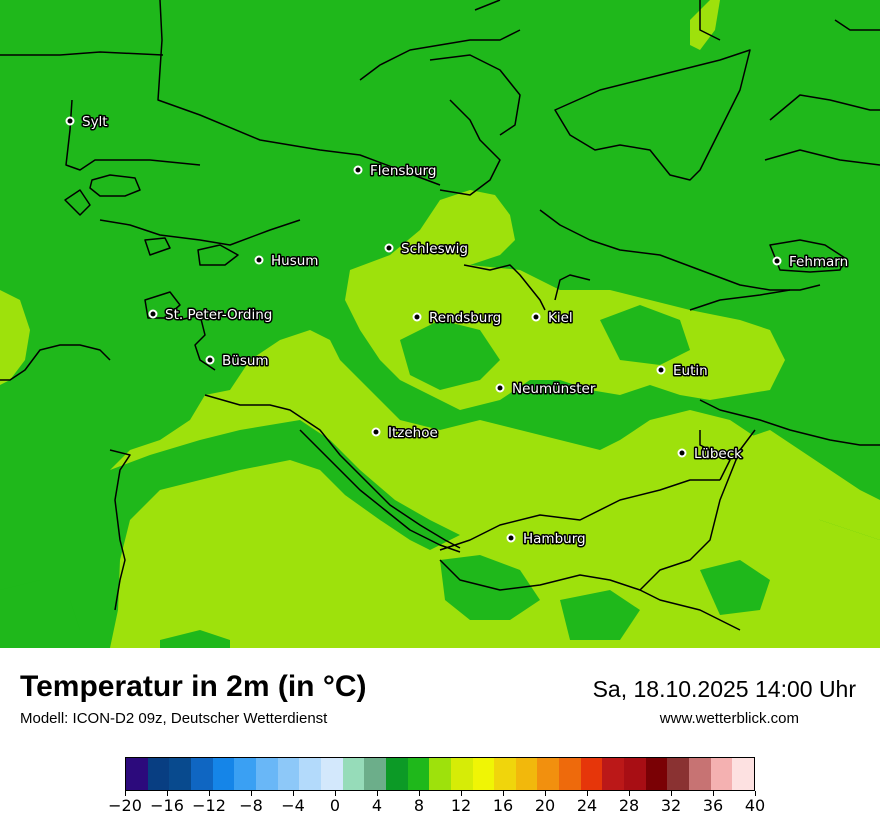  Describe the element at coordinates (218, 315) in the screenshot. I see `city-label: St. Peter-Ording` at that location.